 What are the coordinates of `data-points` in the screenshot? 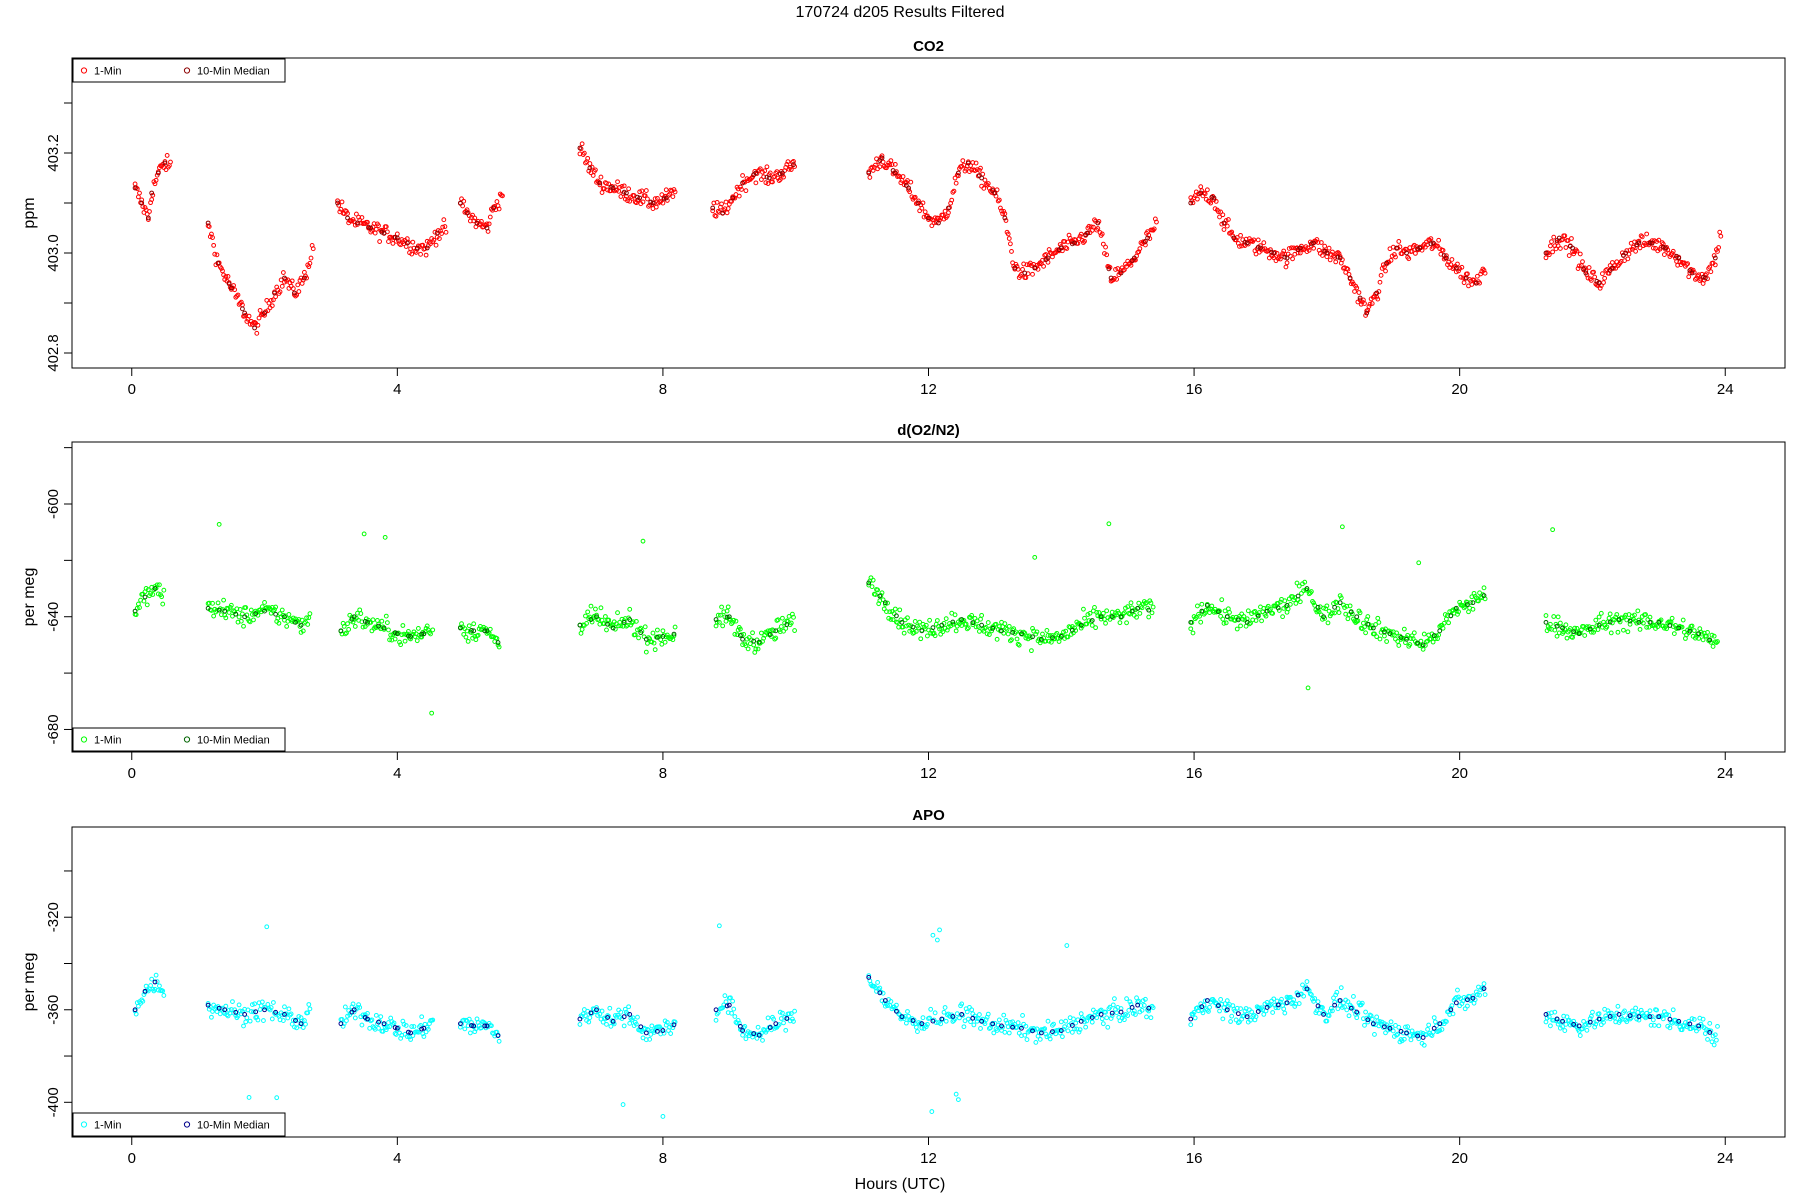 It's located at (928, 238).